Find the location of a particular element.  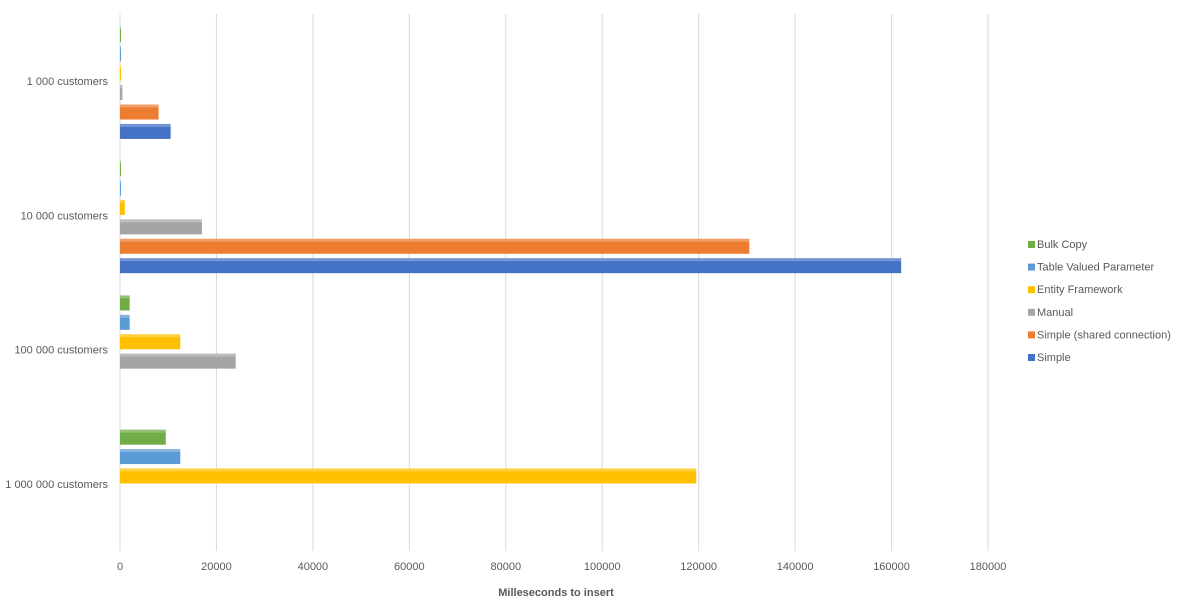

category-label: 10 000 customers is located at coordinates (65, 216).